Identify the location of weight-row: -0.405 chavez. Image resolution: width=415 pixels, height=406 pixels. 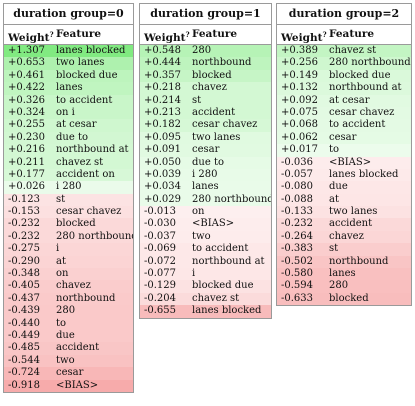
(68, 286).